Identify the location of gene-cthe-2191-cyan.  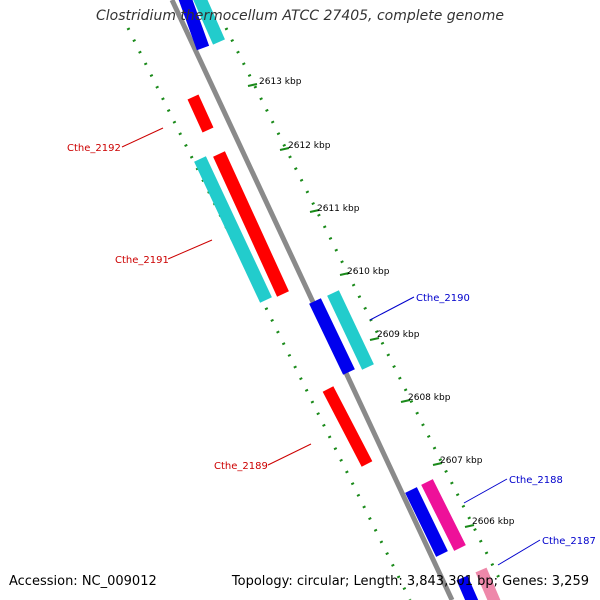
(233, 229).